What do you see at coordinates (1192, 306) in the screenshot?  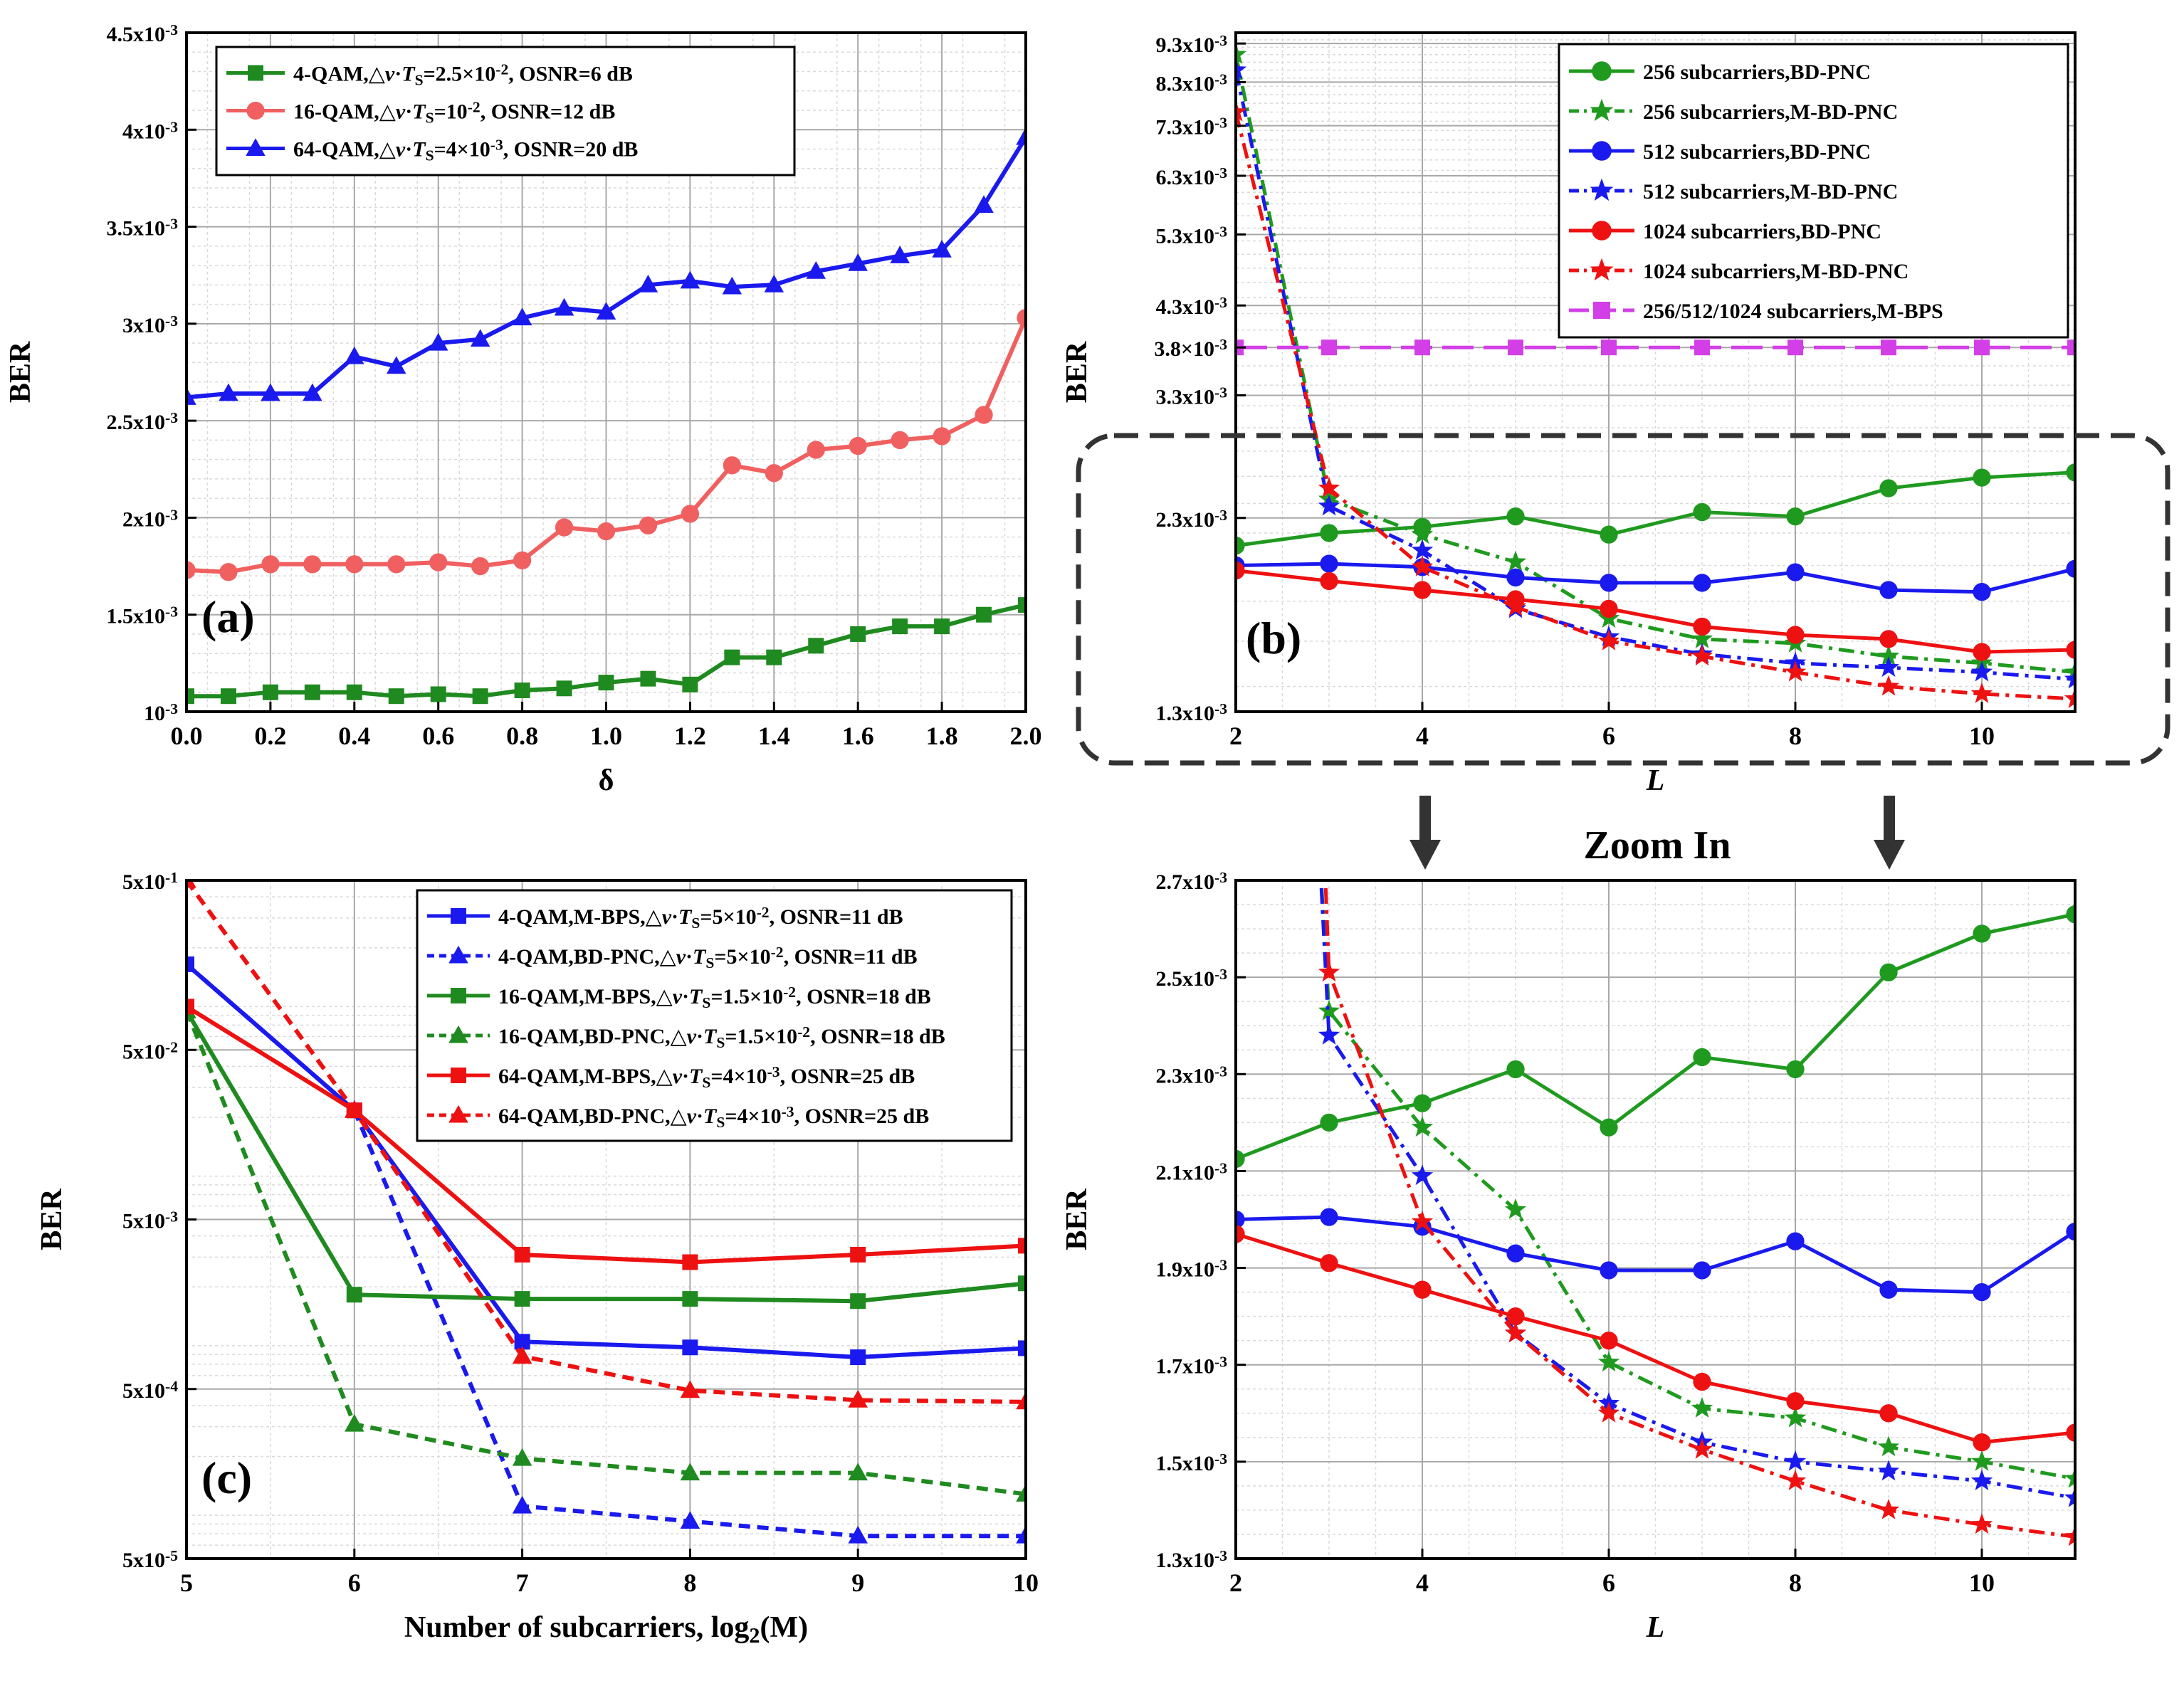 I see `y-tick-label: 4.3x10⁻³` at bounding box center [1192, 306].